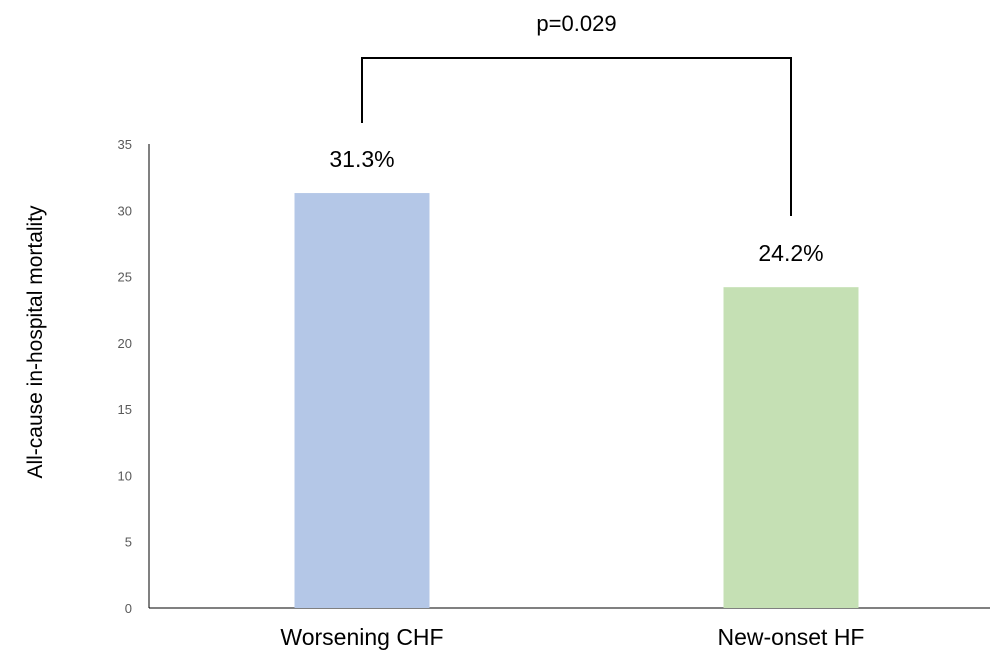  I want to click on y-tick-label: 10, so click(125, 475).